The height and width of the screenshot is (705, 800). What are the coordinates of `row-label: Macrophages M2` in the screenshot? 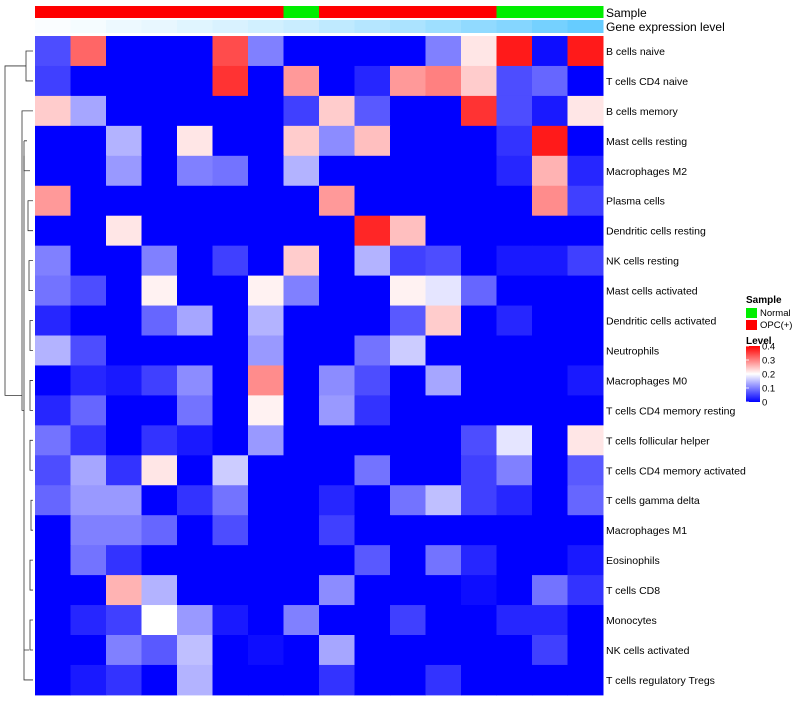 It's located at (646, 172).